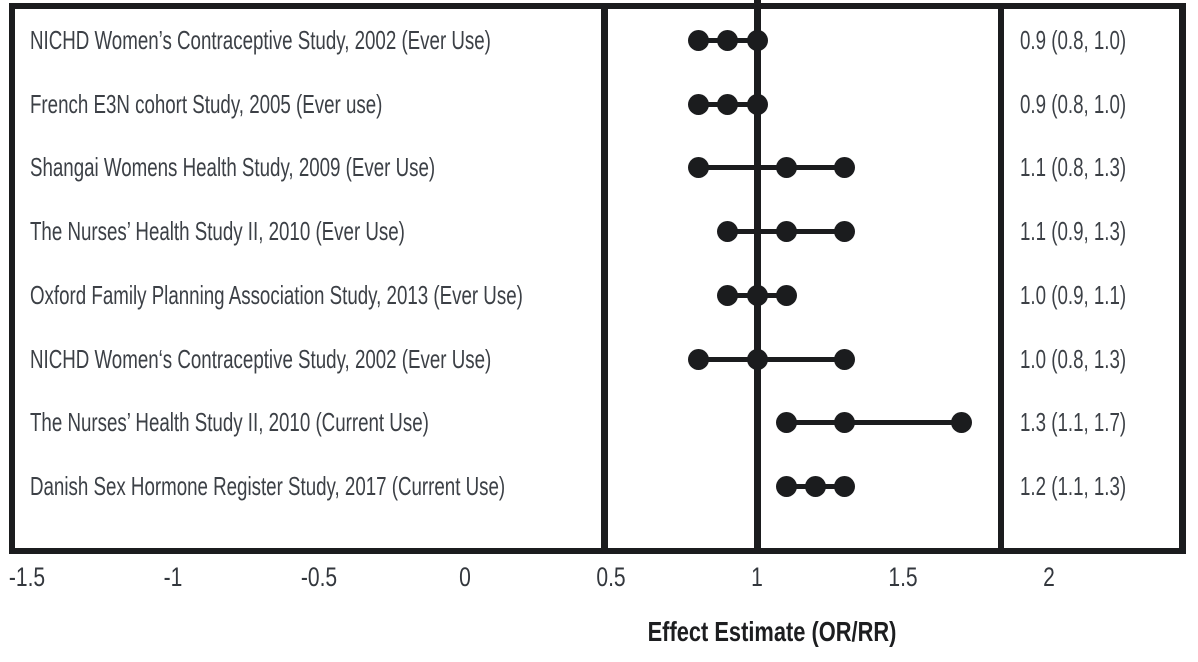 The width and height of the screenshot is (1198, 662). Describe the element at coordinates (465, 577) in the screenshot. I see `x-axis-tick-label: 0` at that location.